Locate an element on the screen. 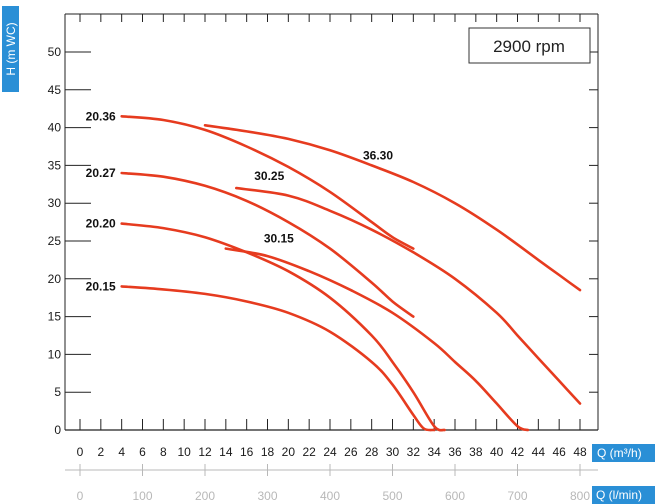 This screenshot has width=655, height=504. x2-tick-label: 300 is located at coordinates (267, 496).